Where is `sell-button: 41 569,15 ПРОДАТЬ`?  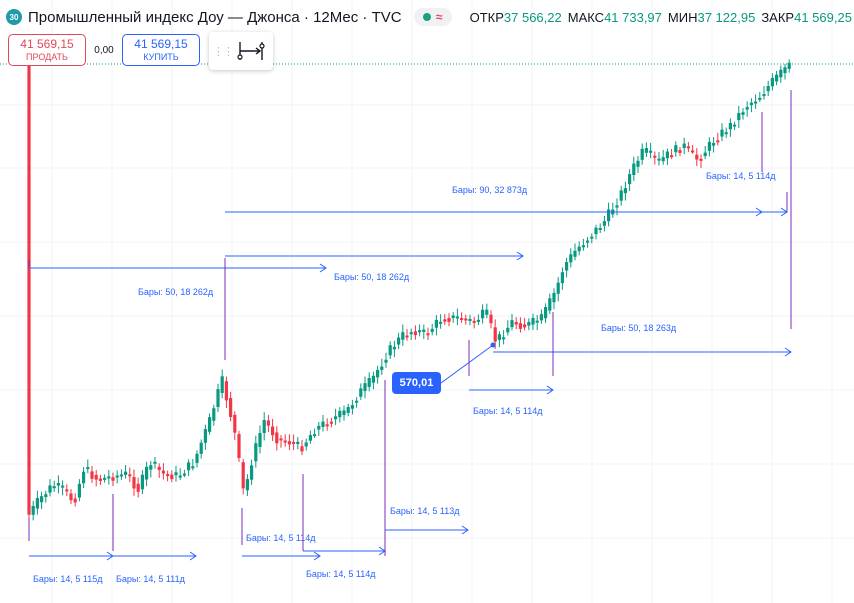
sell-button: 41 569,15 ПРОДАТЬ is located at coordinates (47, 50).